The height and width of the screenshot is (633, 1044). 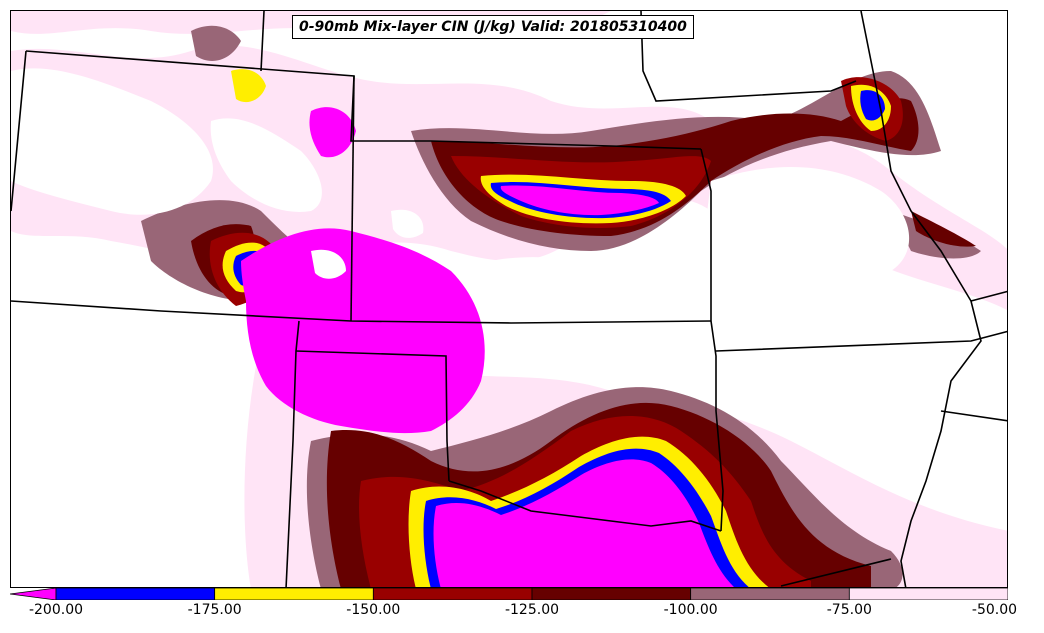 I want to click on colorbar-tick-label: -200.00, so click(x=56, y=610).